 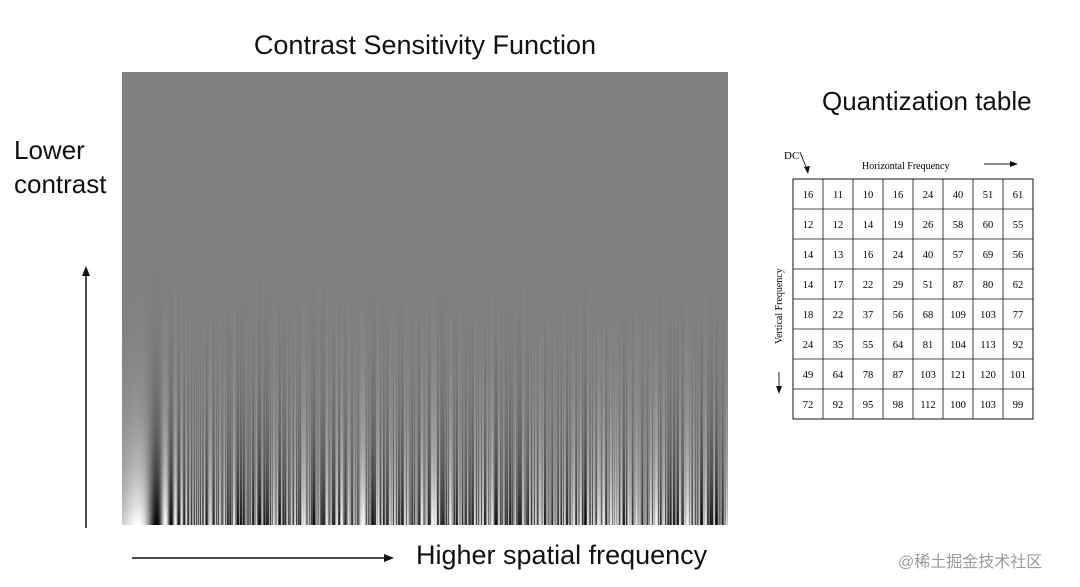 What do you see at coordinates (60, 167) in the screenshot?
I see `contrast-axis-label: Lower contrast` at bounding box center [60, 167].